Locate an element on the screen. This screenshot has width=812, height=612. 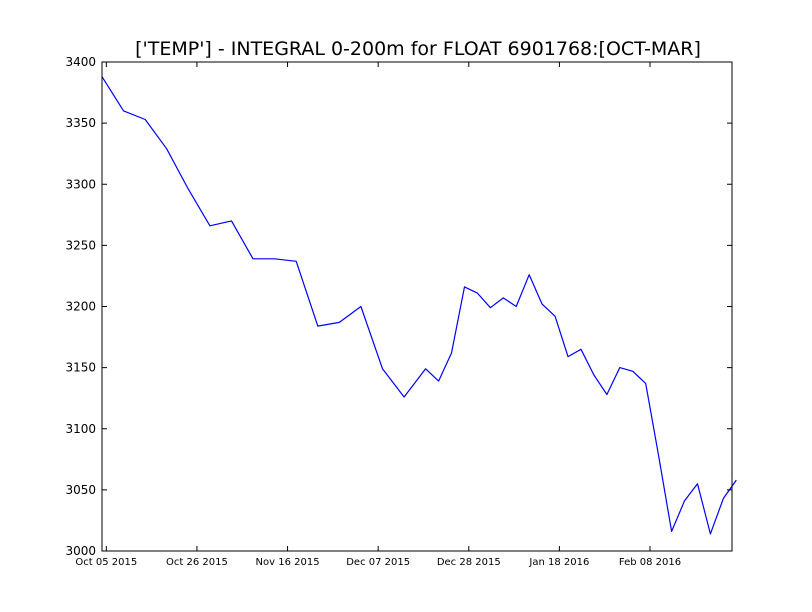
x-tick-label: Feb 08 2016 is located at coordinates (650, 562).